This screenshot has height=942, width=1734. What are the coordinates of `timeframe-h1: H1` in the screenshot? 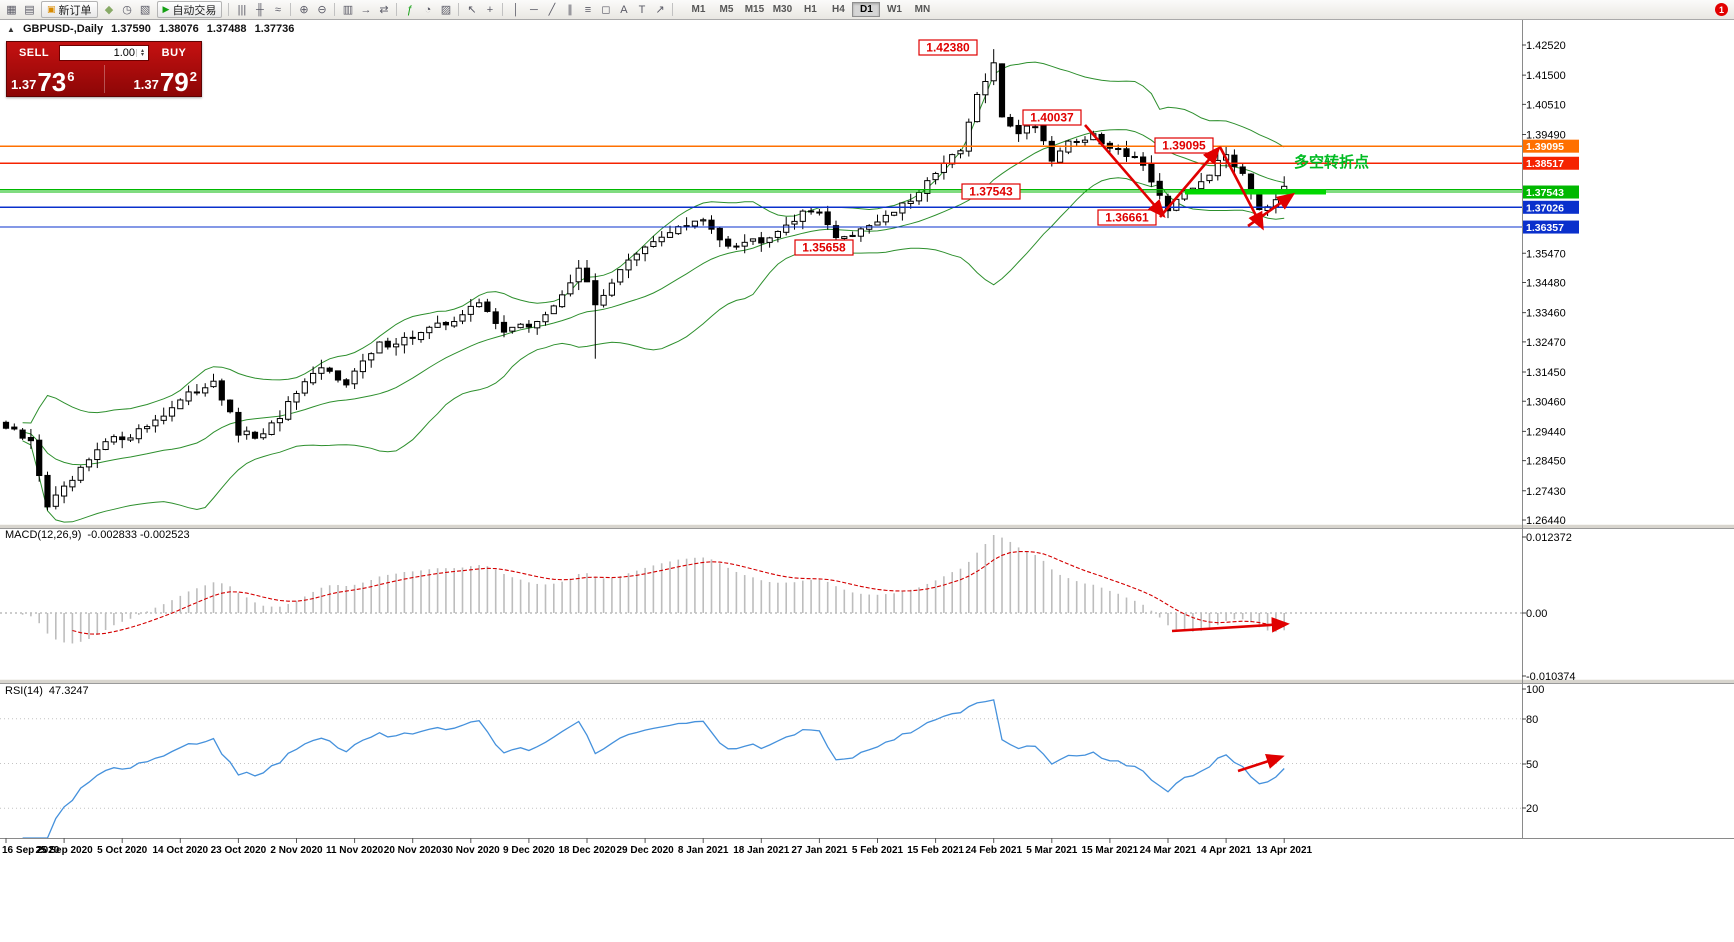 It's located at (810, 9).